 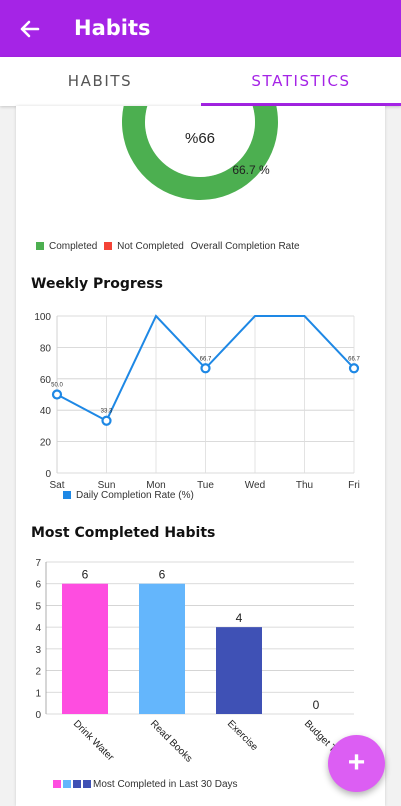 I want to click on legend-swatch-not-completed, so click(x=108, y=246).